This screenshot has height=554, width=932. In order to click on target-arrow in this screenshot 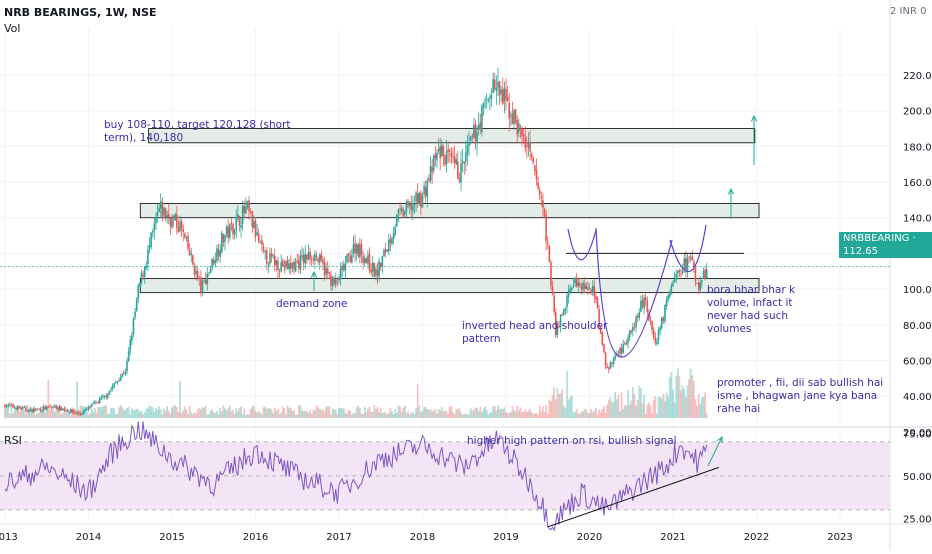, I will do `click(715, 451)`.